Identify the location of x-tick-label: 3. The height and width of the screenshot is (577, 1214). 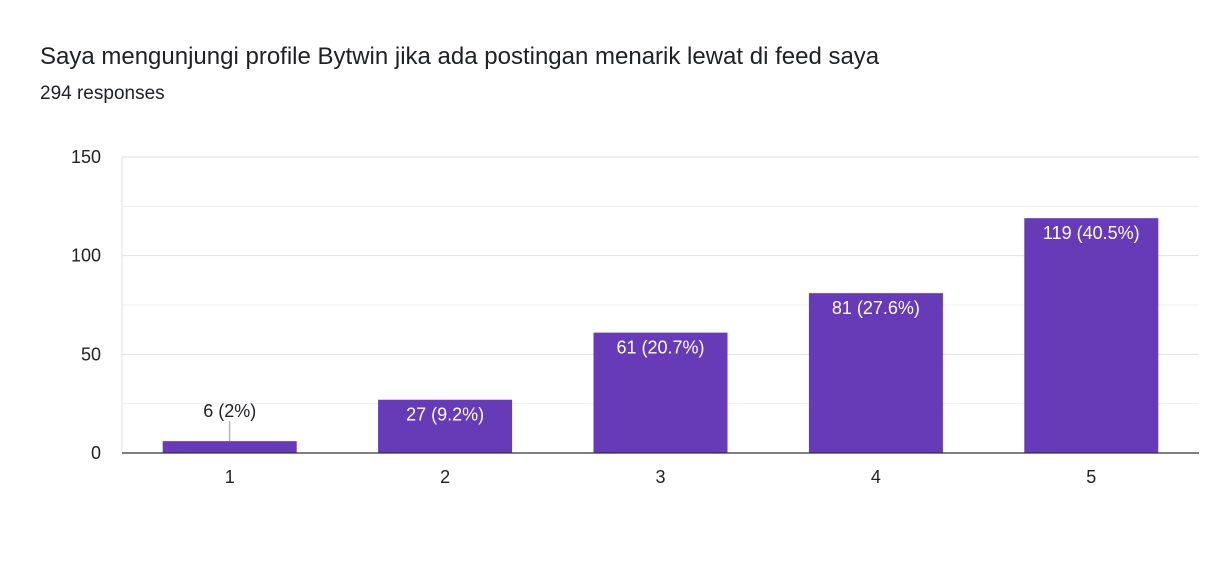
(660, 477).